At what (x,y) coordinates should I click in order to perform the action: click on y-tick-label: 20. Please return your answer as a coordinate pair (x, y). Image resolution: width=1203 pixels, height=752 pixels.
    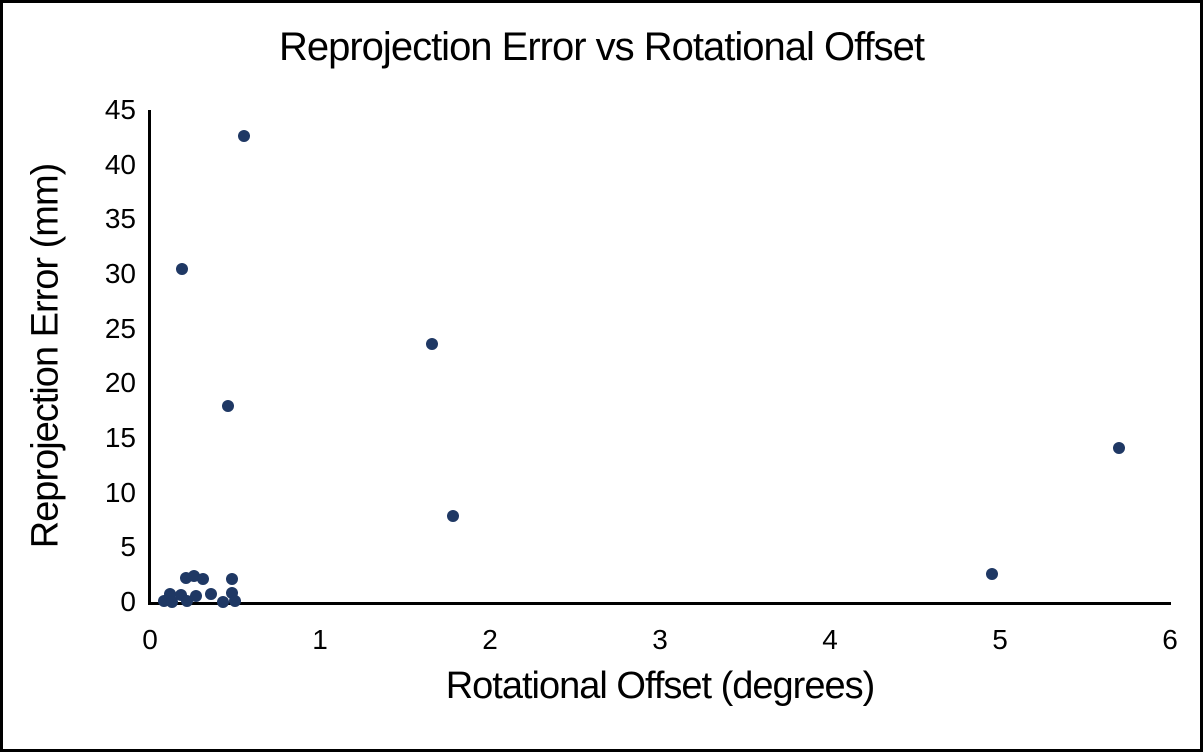
    Looking at the image, I should click on (120, 383).